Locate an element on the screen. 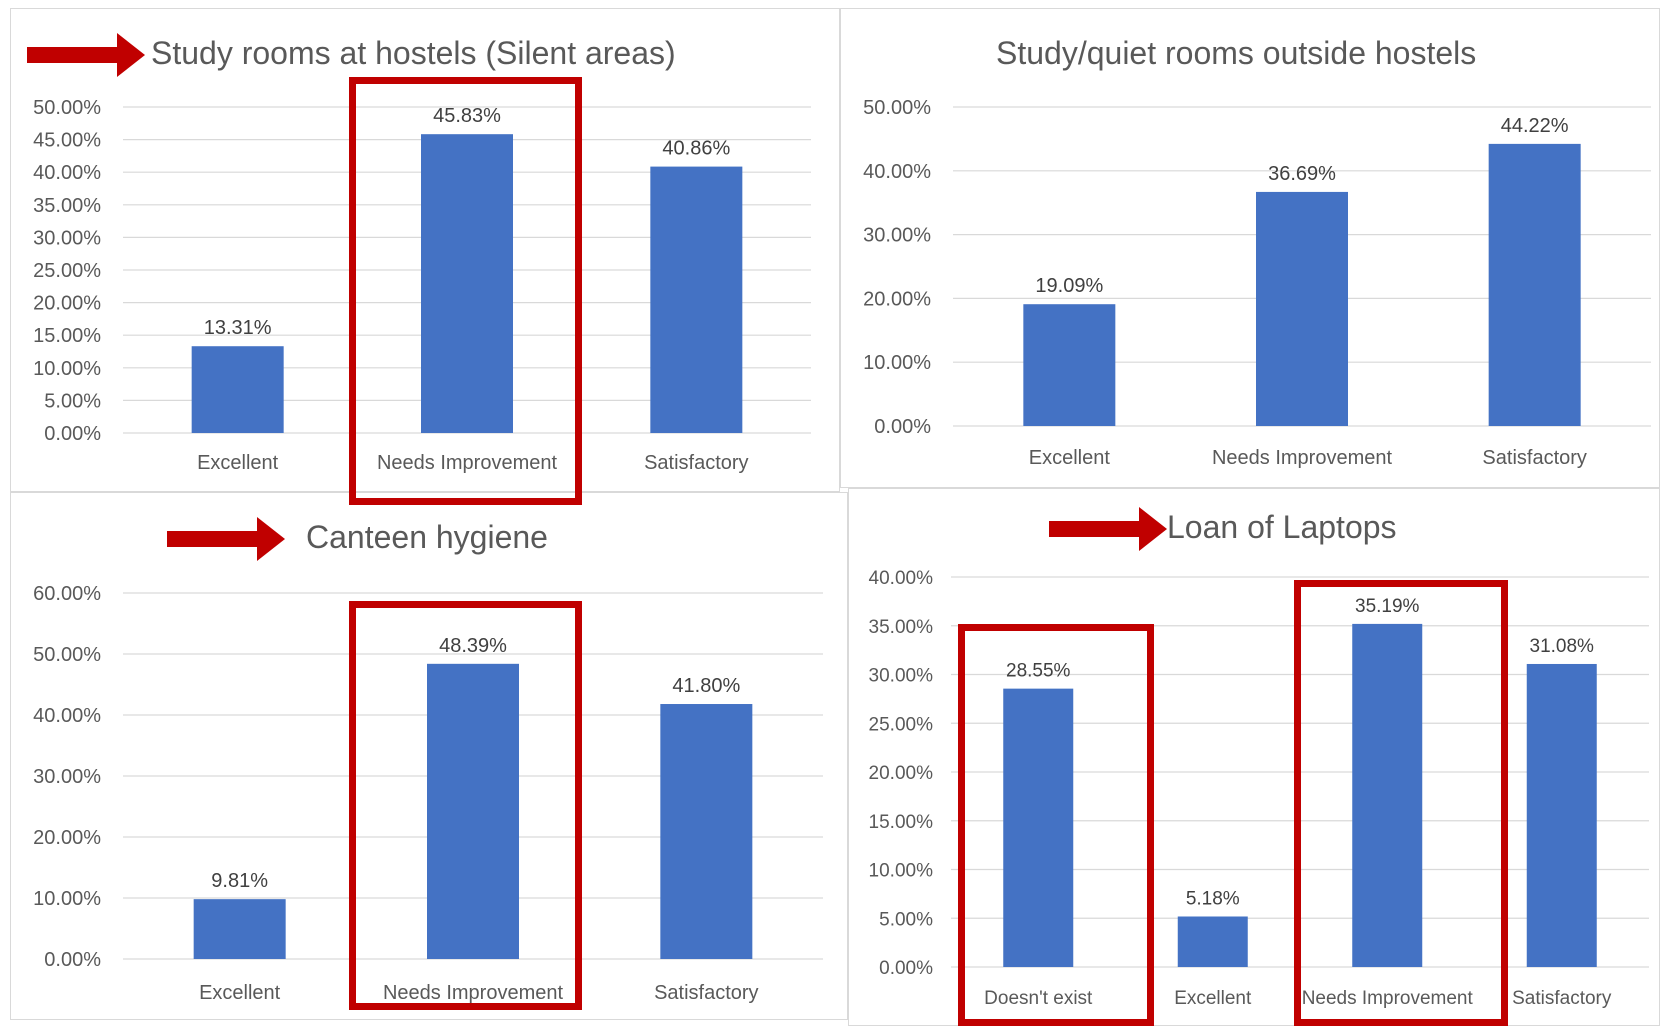 This screenshot has height=1027, width=1660. highlight-box-doesnt-exist is located at coordinates (1056, 825).